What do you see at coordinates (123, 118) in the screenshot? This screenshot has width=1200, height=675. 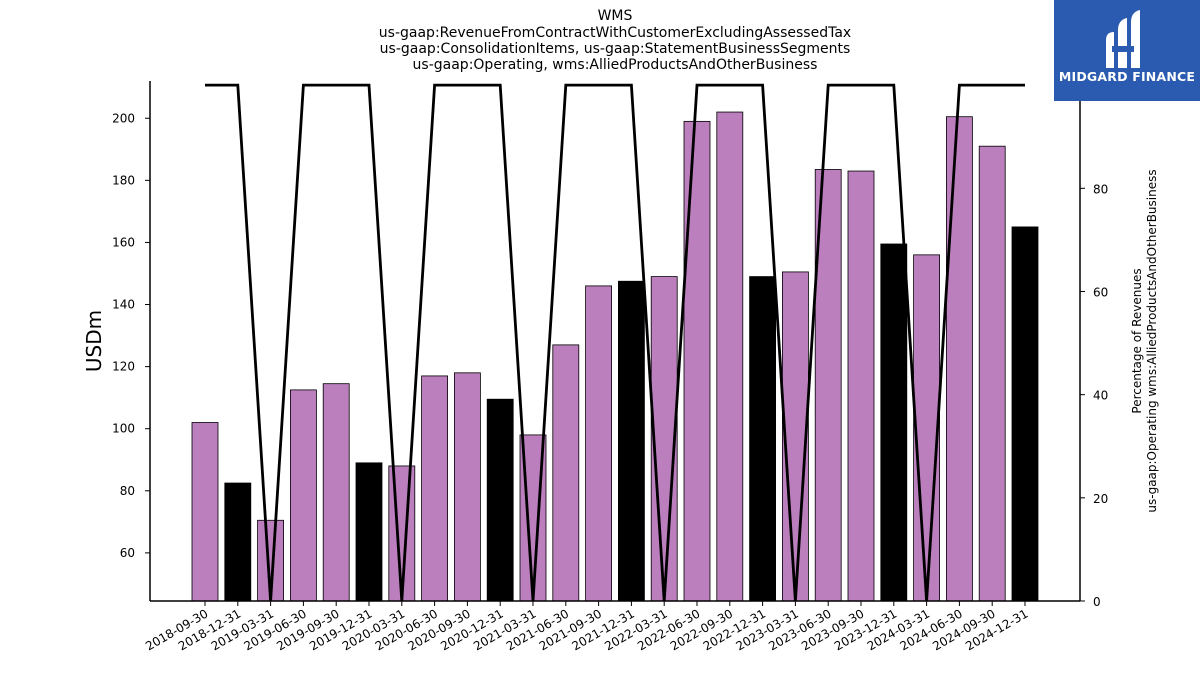 I see `left-tick-label: 200` at bounding box center [123, 118].